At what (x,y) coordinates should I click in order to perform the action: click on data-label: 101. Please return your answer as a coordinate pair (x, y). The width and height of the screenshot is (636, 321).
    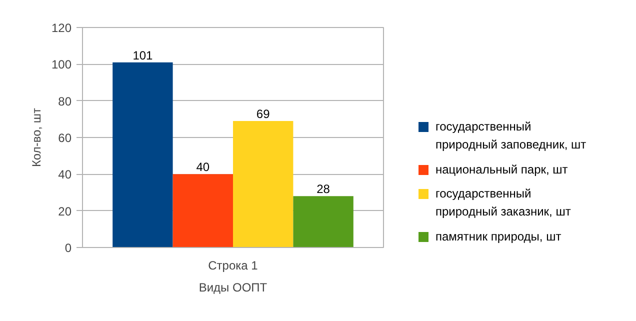
    Looking at the image, I should click on (143, 55).